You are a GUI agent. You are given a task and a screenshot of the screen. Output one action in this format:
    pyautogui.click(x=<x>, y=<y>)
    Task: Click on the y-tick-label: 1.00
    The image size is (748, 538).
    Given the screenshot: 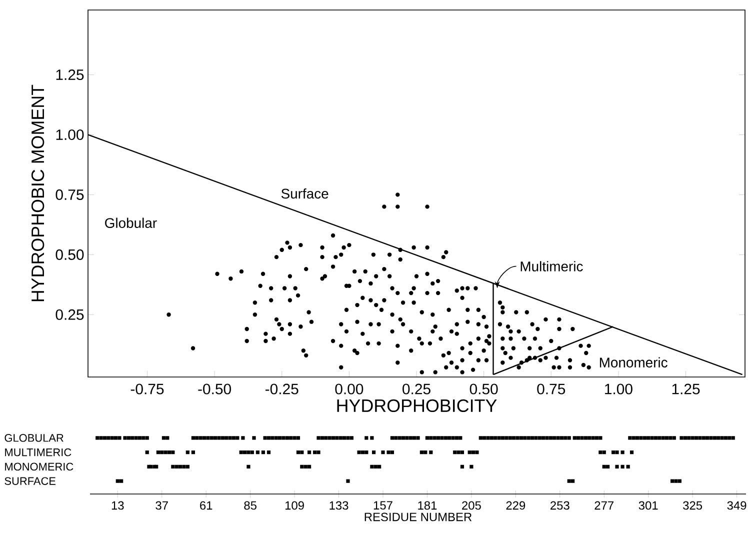 What is the action you would take?
    pyautogui.click(x=70, y=134)
    